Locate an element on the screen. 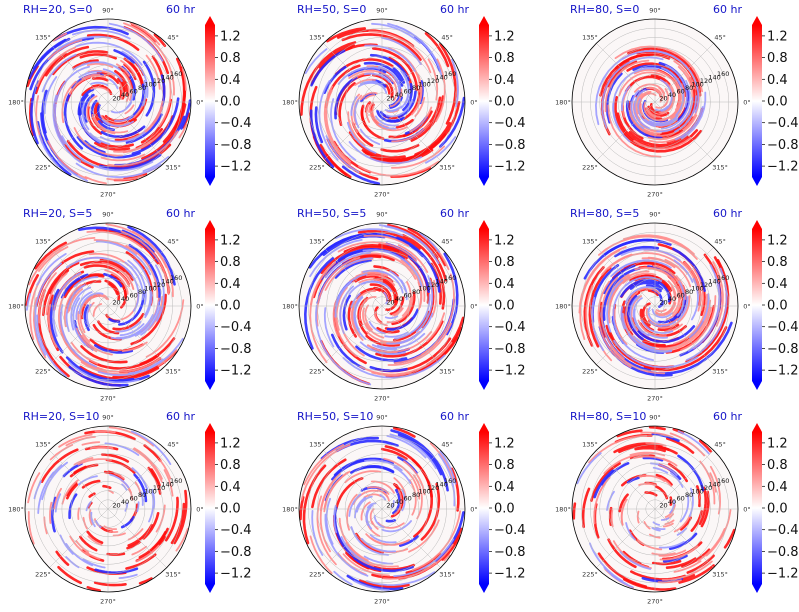 This screenshot has width=799, height=612. radial-tick-label: 20 is located at coordinates (390, 99).